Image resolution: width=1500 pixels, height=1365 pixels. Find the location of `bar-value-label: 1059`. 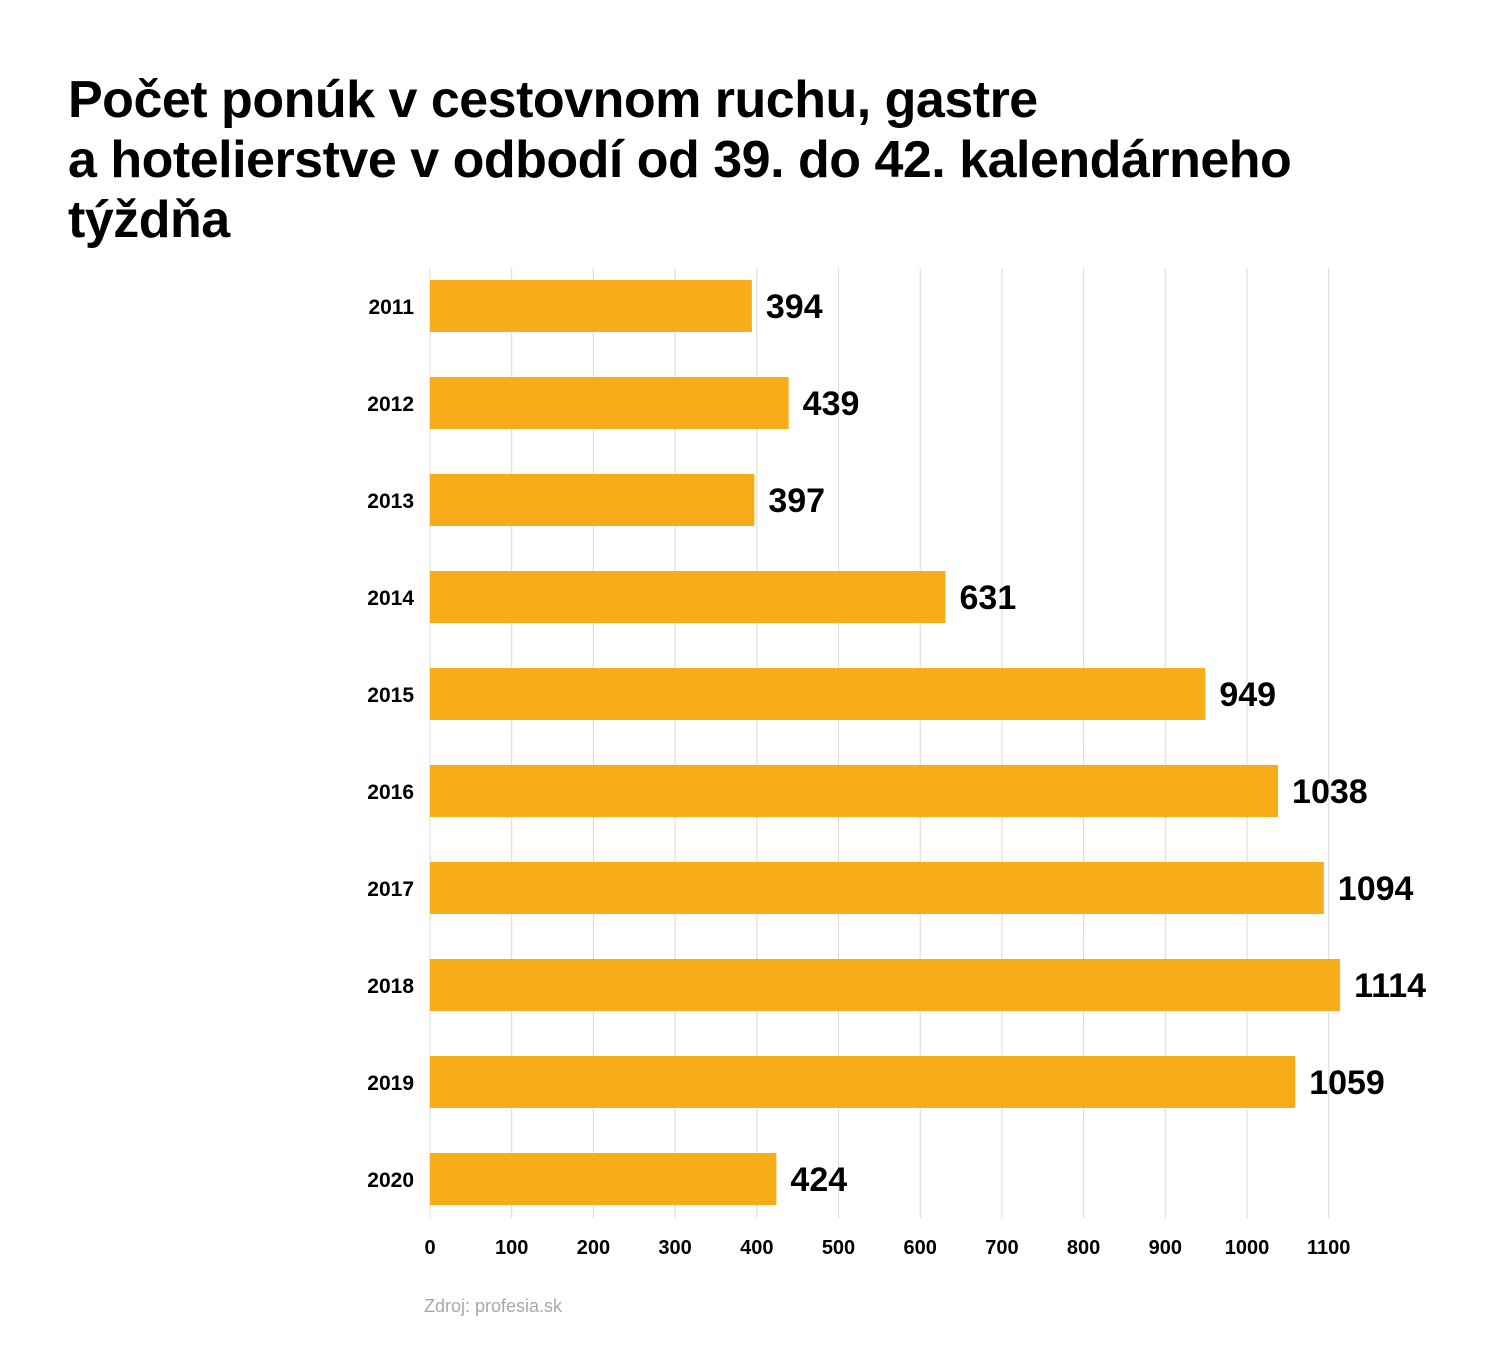

bar-value-label: 1059 is located at coordinates (1347, 1083).